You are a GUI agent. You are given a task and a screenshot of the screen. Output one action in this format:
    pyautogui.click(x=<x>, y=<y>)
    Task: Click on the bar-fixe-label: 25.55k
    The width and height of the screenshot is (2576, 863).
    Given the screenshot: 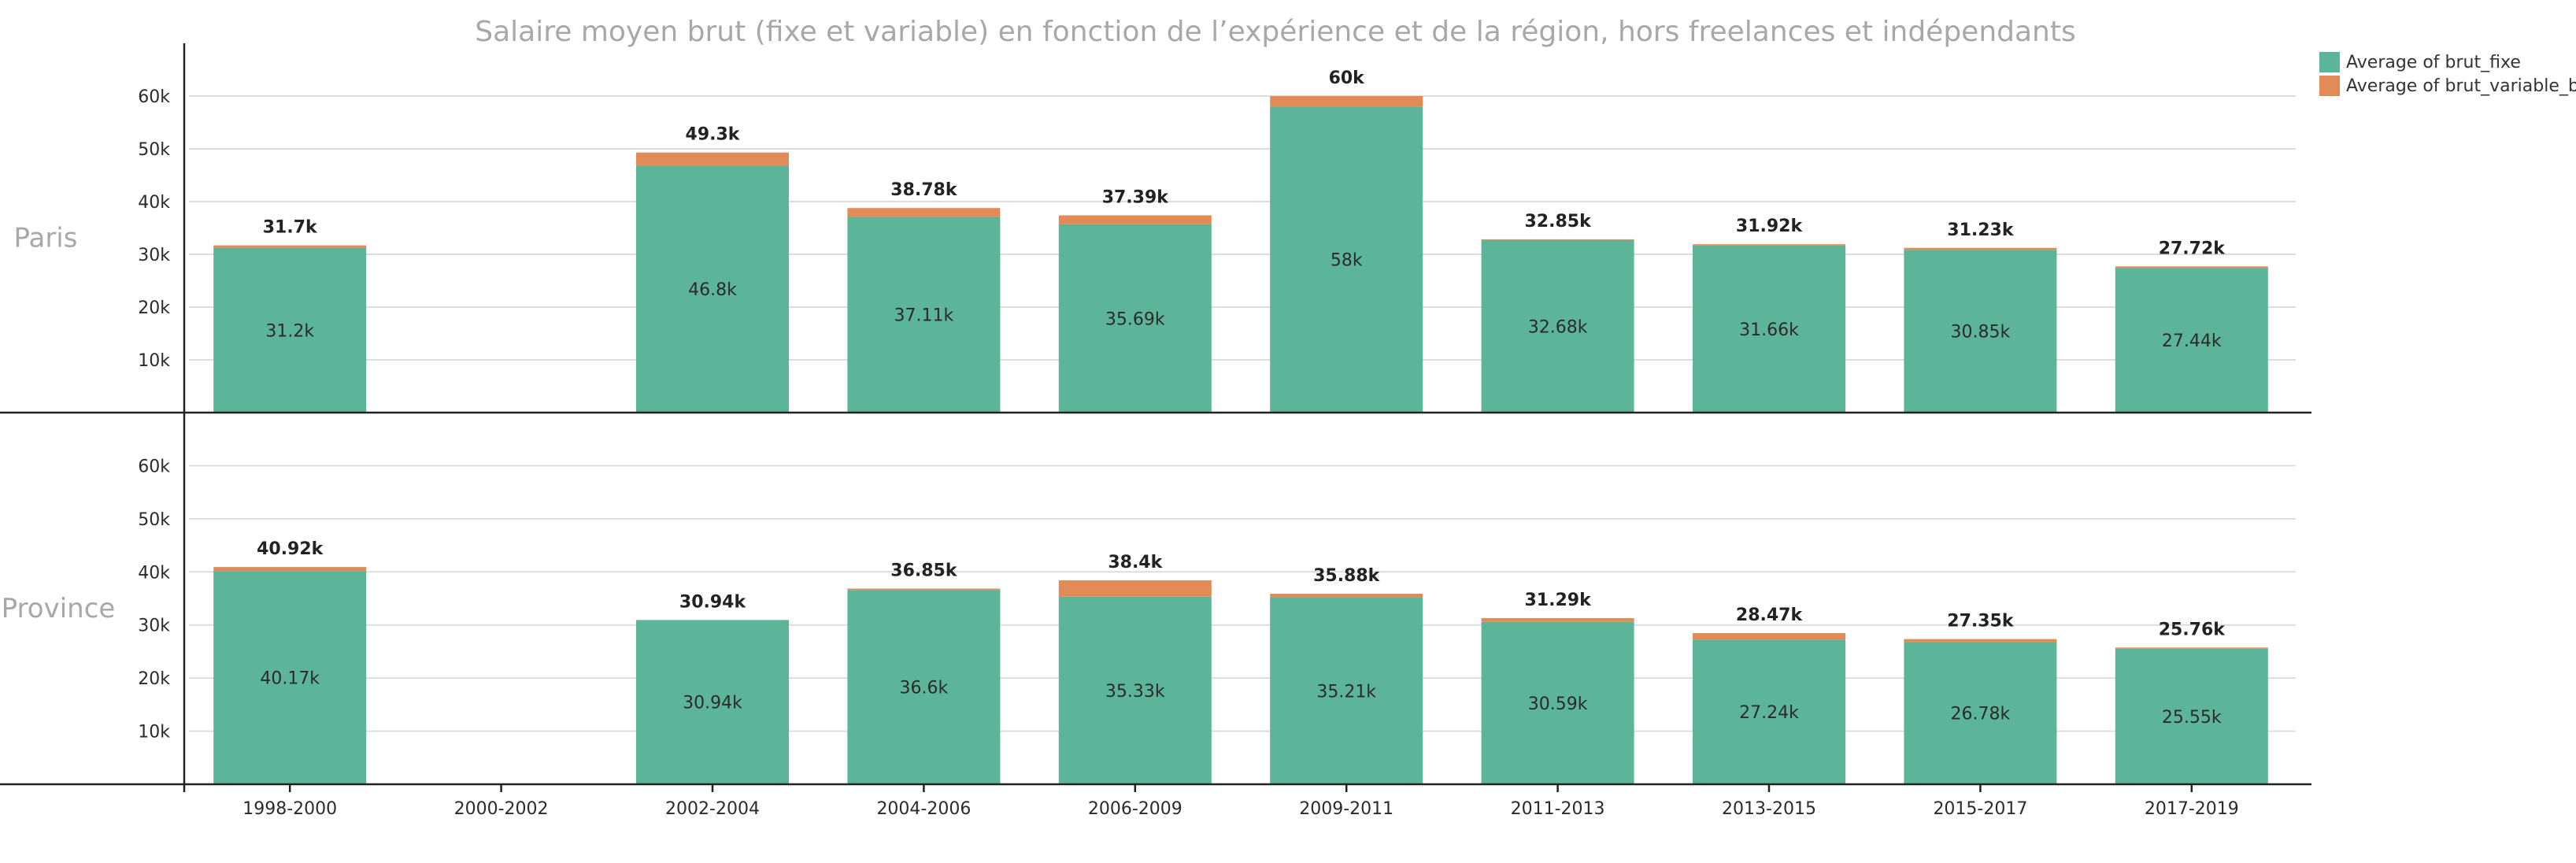 What is the action you would take?
    pyautogui.click(x=2192, y=718)
    